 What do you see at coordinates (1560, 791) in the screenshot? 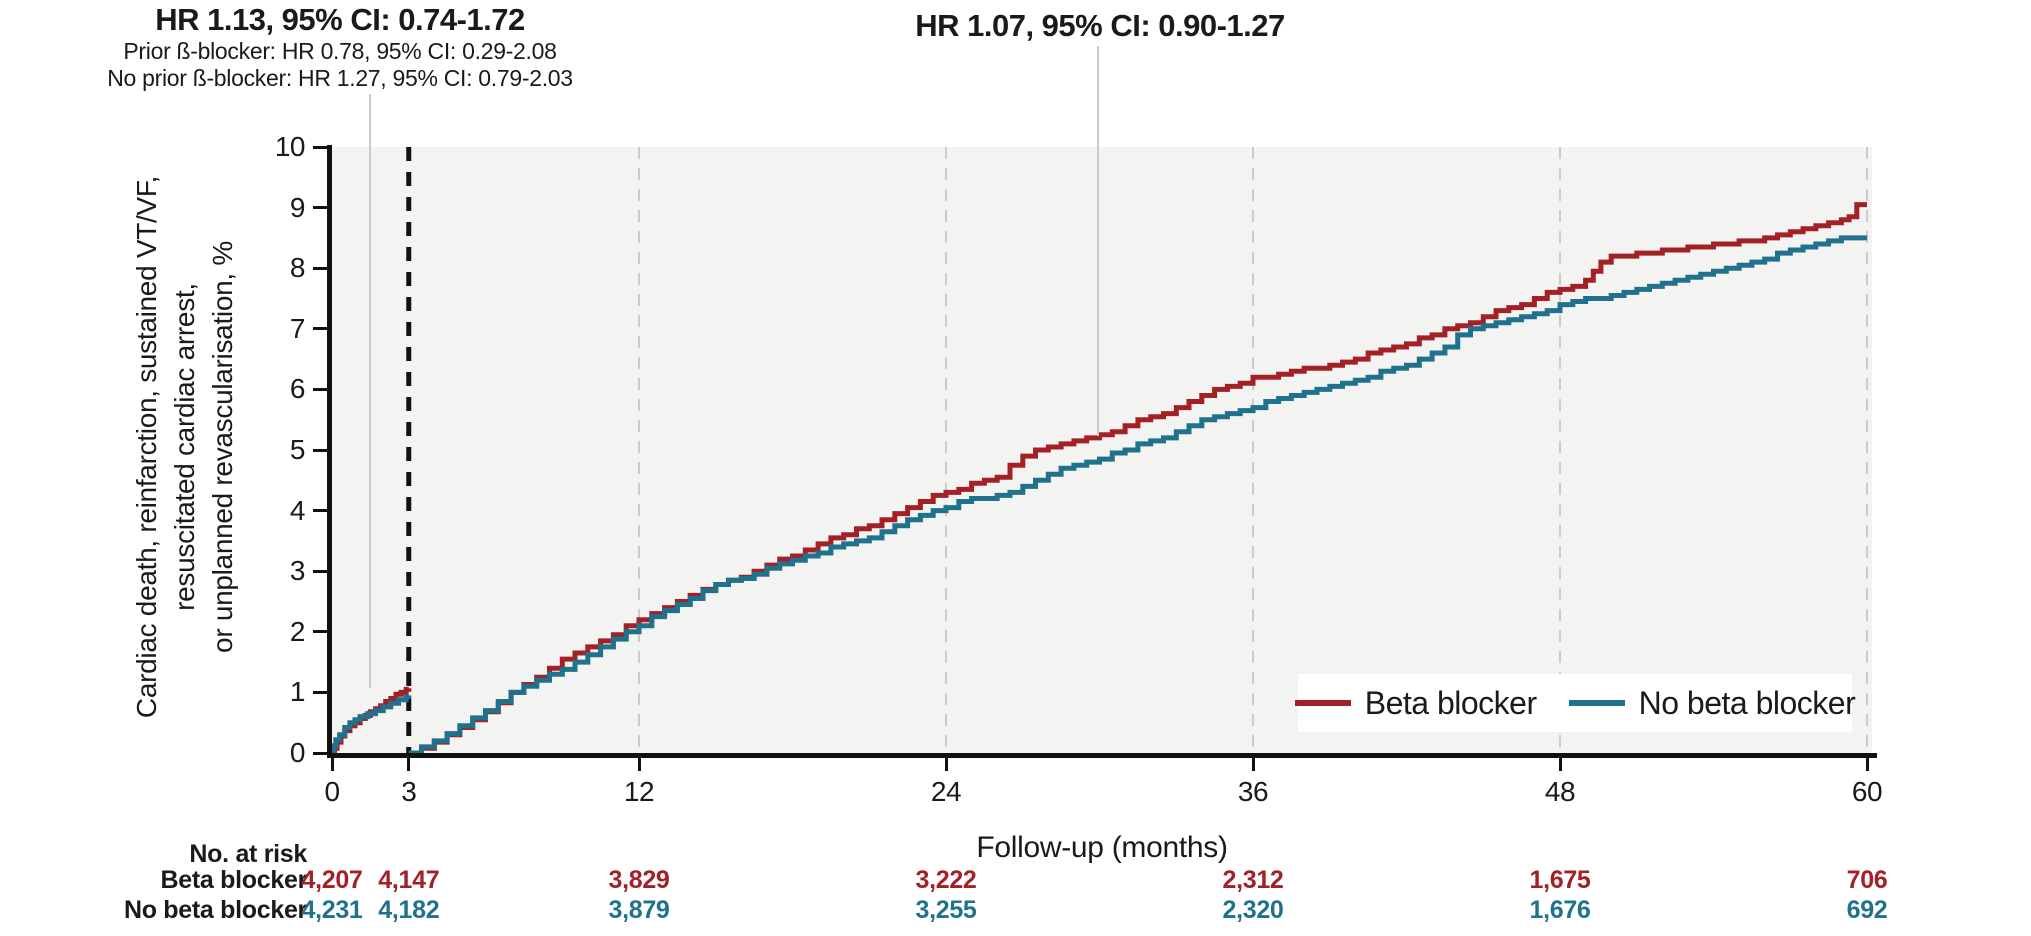
I see `x-tick-label-48: 48` at bounding box center [1560, 791].